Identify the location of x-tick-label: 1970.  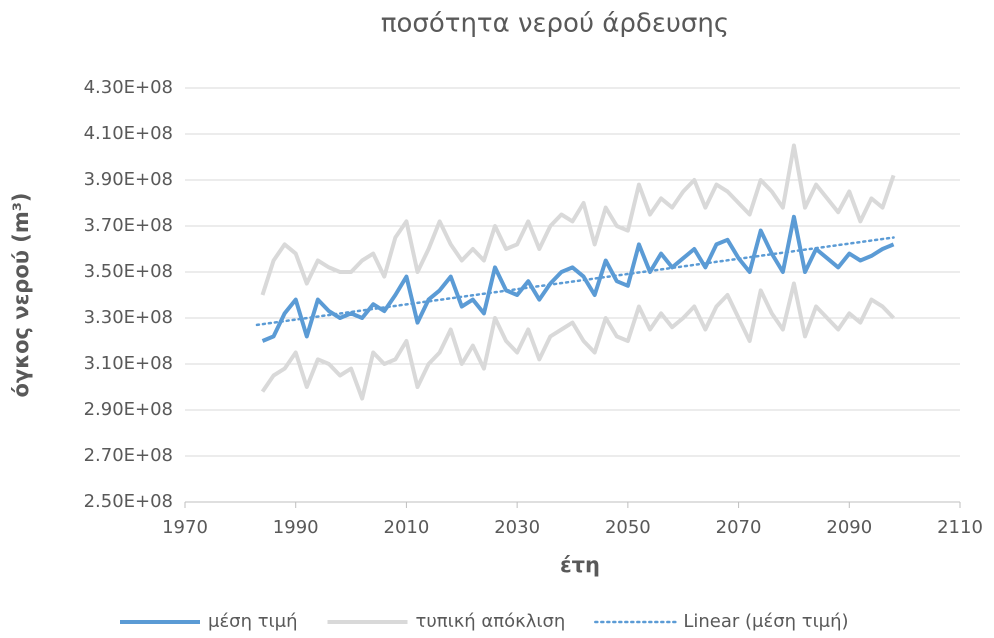
(185, 527).